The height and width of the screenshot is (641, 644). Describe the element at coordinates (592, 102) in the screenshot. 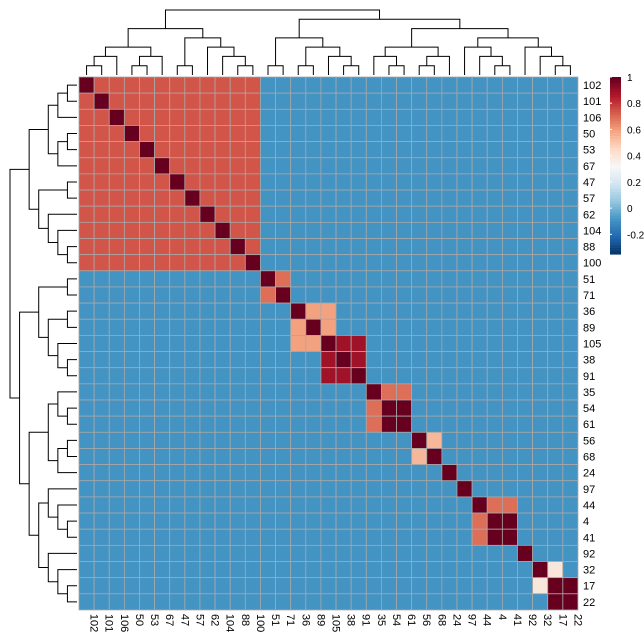

I see `row-label: 101` at that location.